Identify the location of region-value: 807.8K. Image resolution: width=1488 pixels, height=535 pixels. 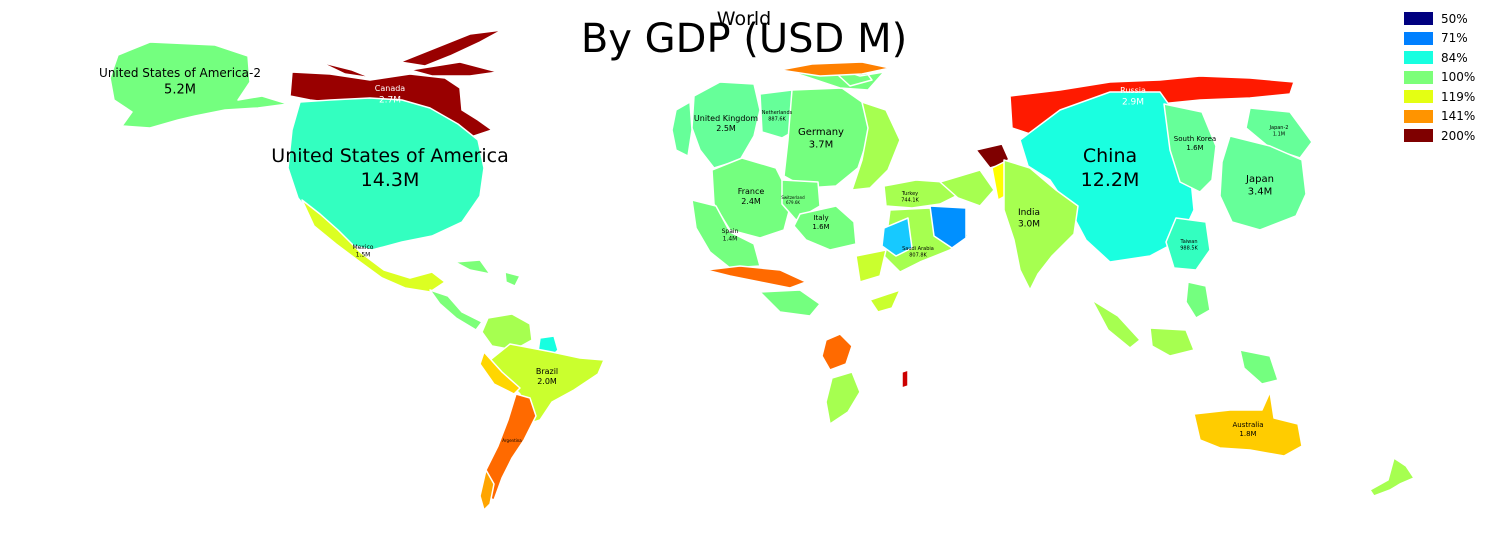
(918, 255).